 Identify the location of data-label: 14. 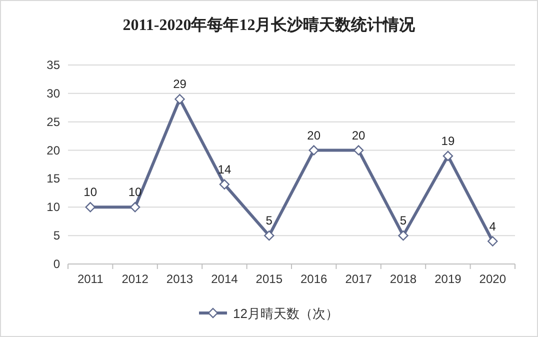
(225, 169).